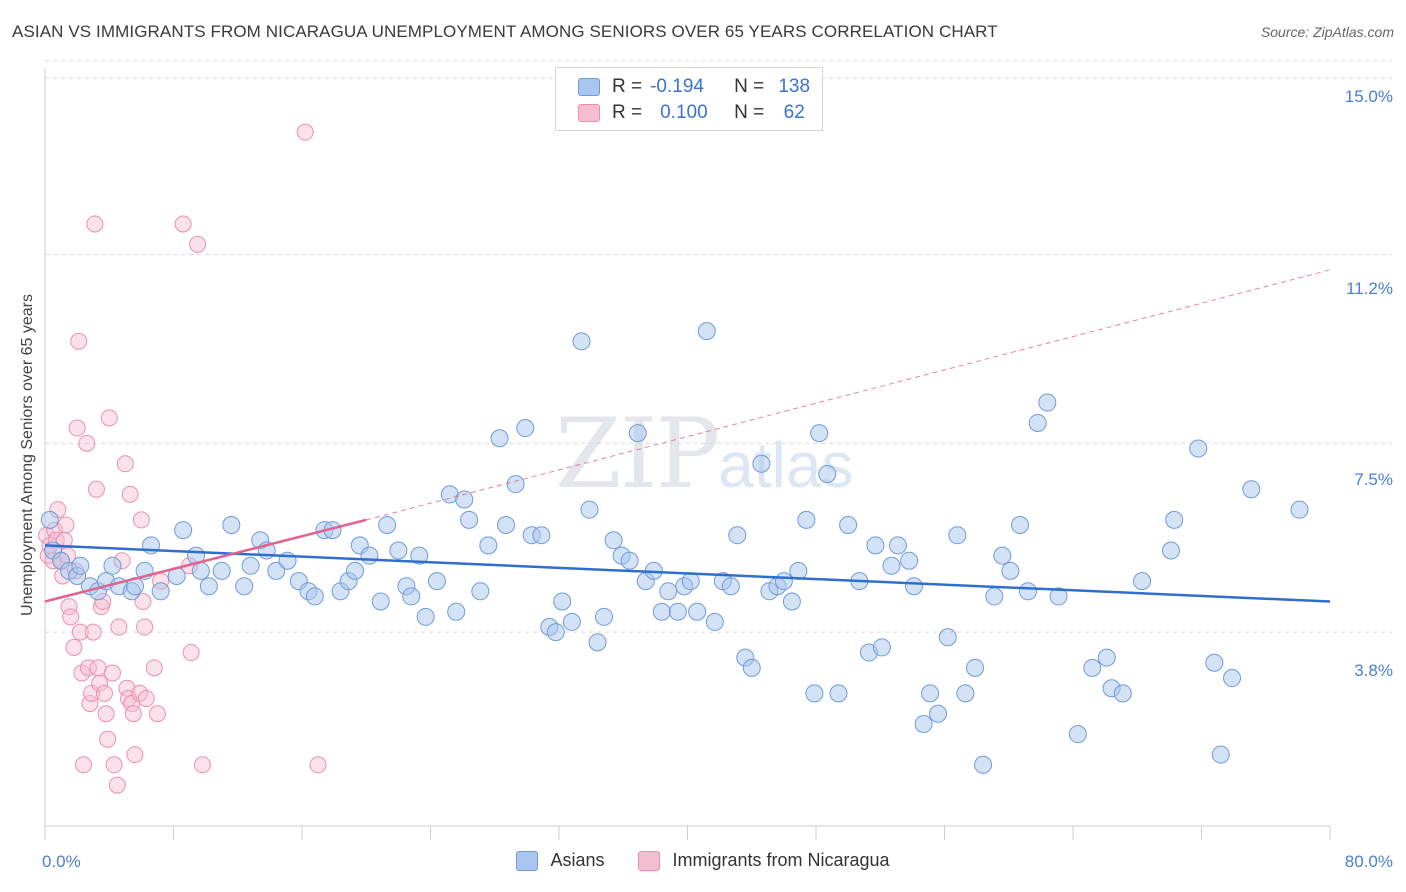 This screenshot has height=892, width=1406. Describe the element at coordinates (1369, 288) in the screenshot. I see `y-tick-label: 11.2%` at that location.